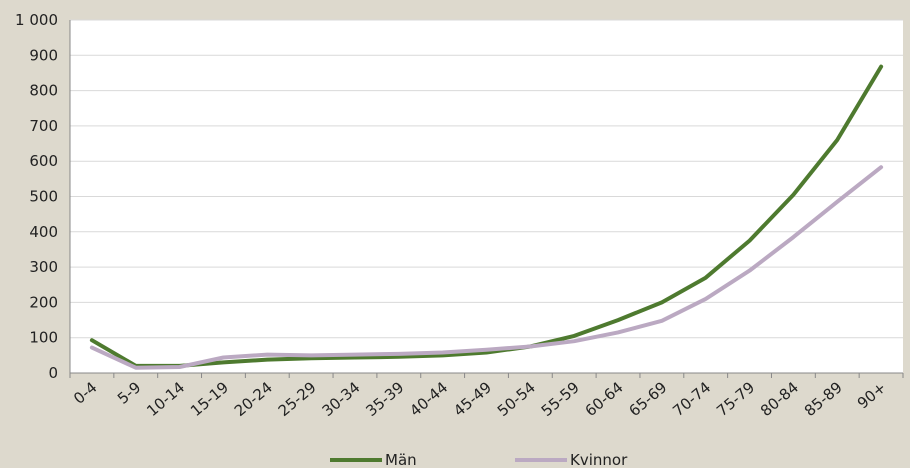 The image size is (910, 468). I want to click on y-tick-label: 400, so click(43, 232).